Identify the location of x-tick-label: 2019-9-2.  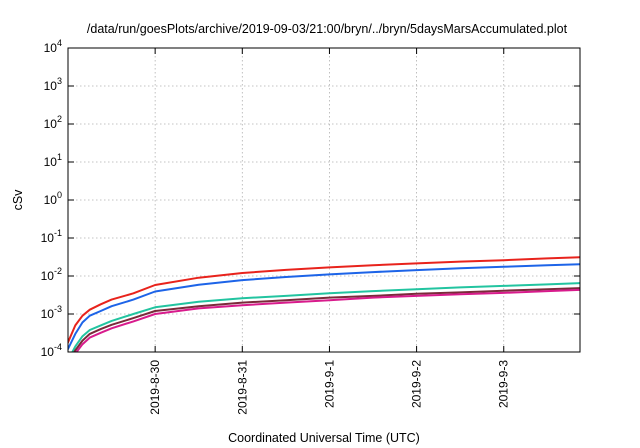
(417, 384).